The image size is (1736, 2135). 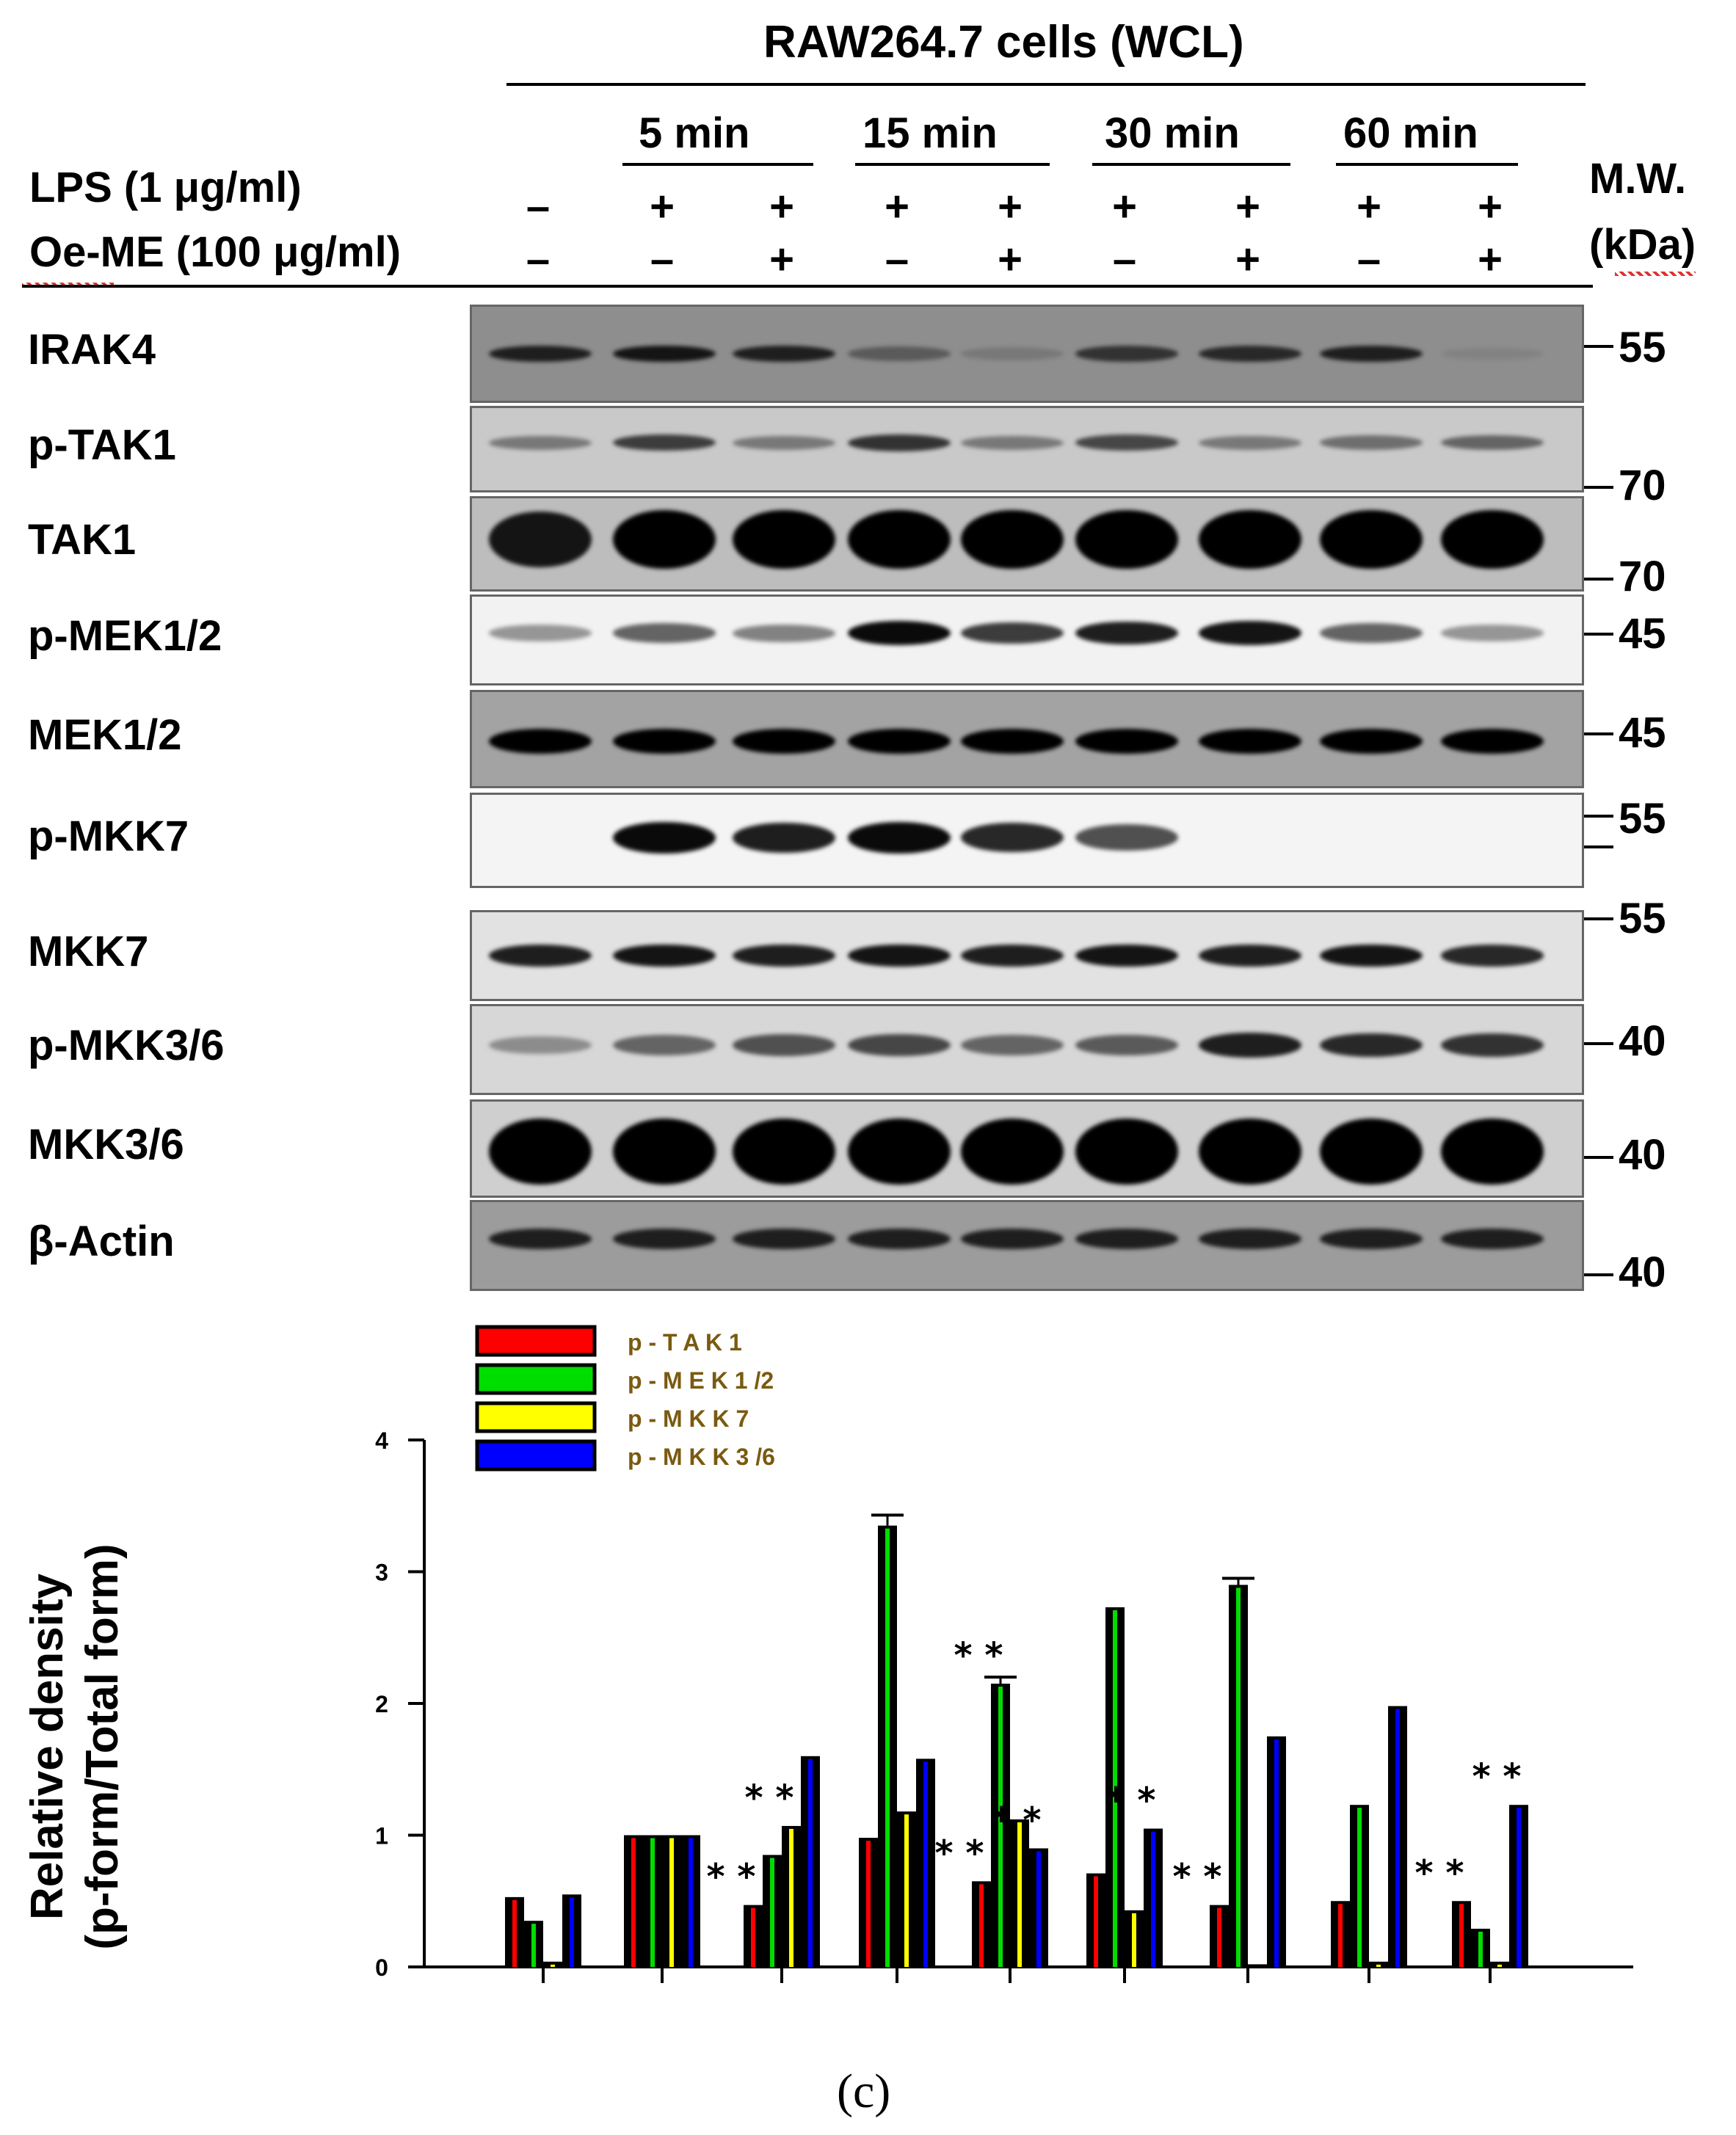 What do you see at coordinates (1642, 634) in the screenshot?
I see `mw-value-p-mek1-2: 45` at bounding box center [1642, 634].